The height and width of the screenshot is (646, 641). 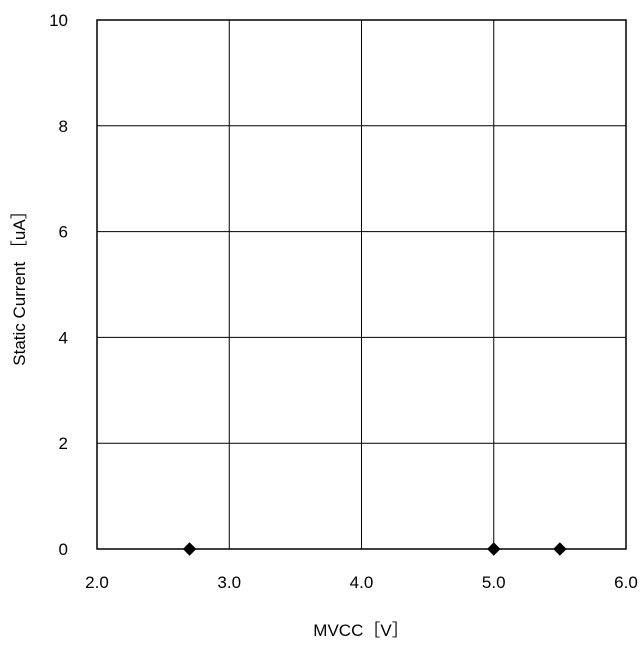 I want to click on y-tick-label: 8, so click(x=63, y=126).